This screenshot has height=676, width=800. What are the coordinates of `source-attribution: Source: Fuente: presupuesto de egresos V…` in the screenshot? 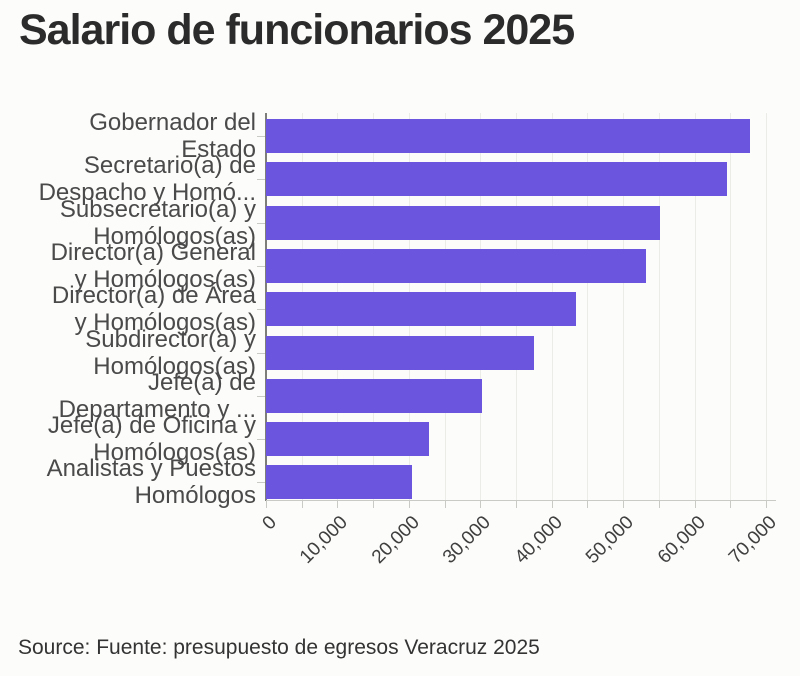 It's located at (279, 647).